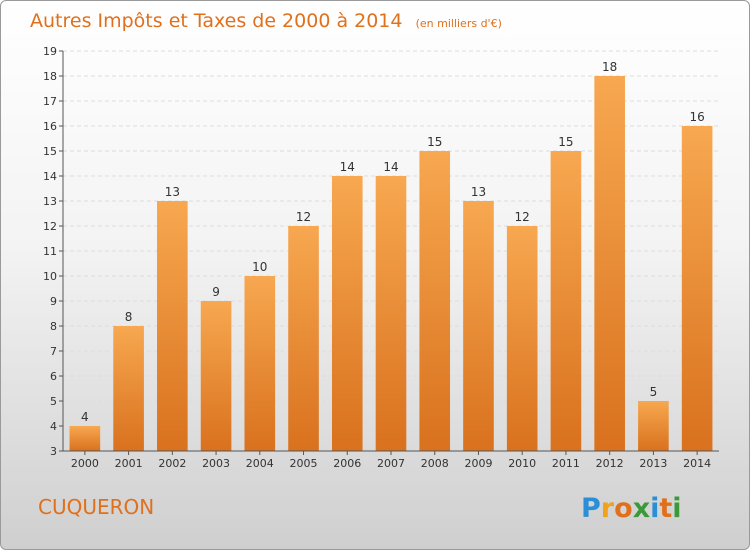  Describe the element at coordinates (610, 463) in the screenshot. I see `x-tick-label-2012: 2012` at that location.